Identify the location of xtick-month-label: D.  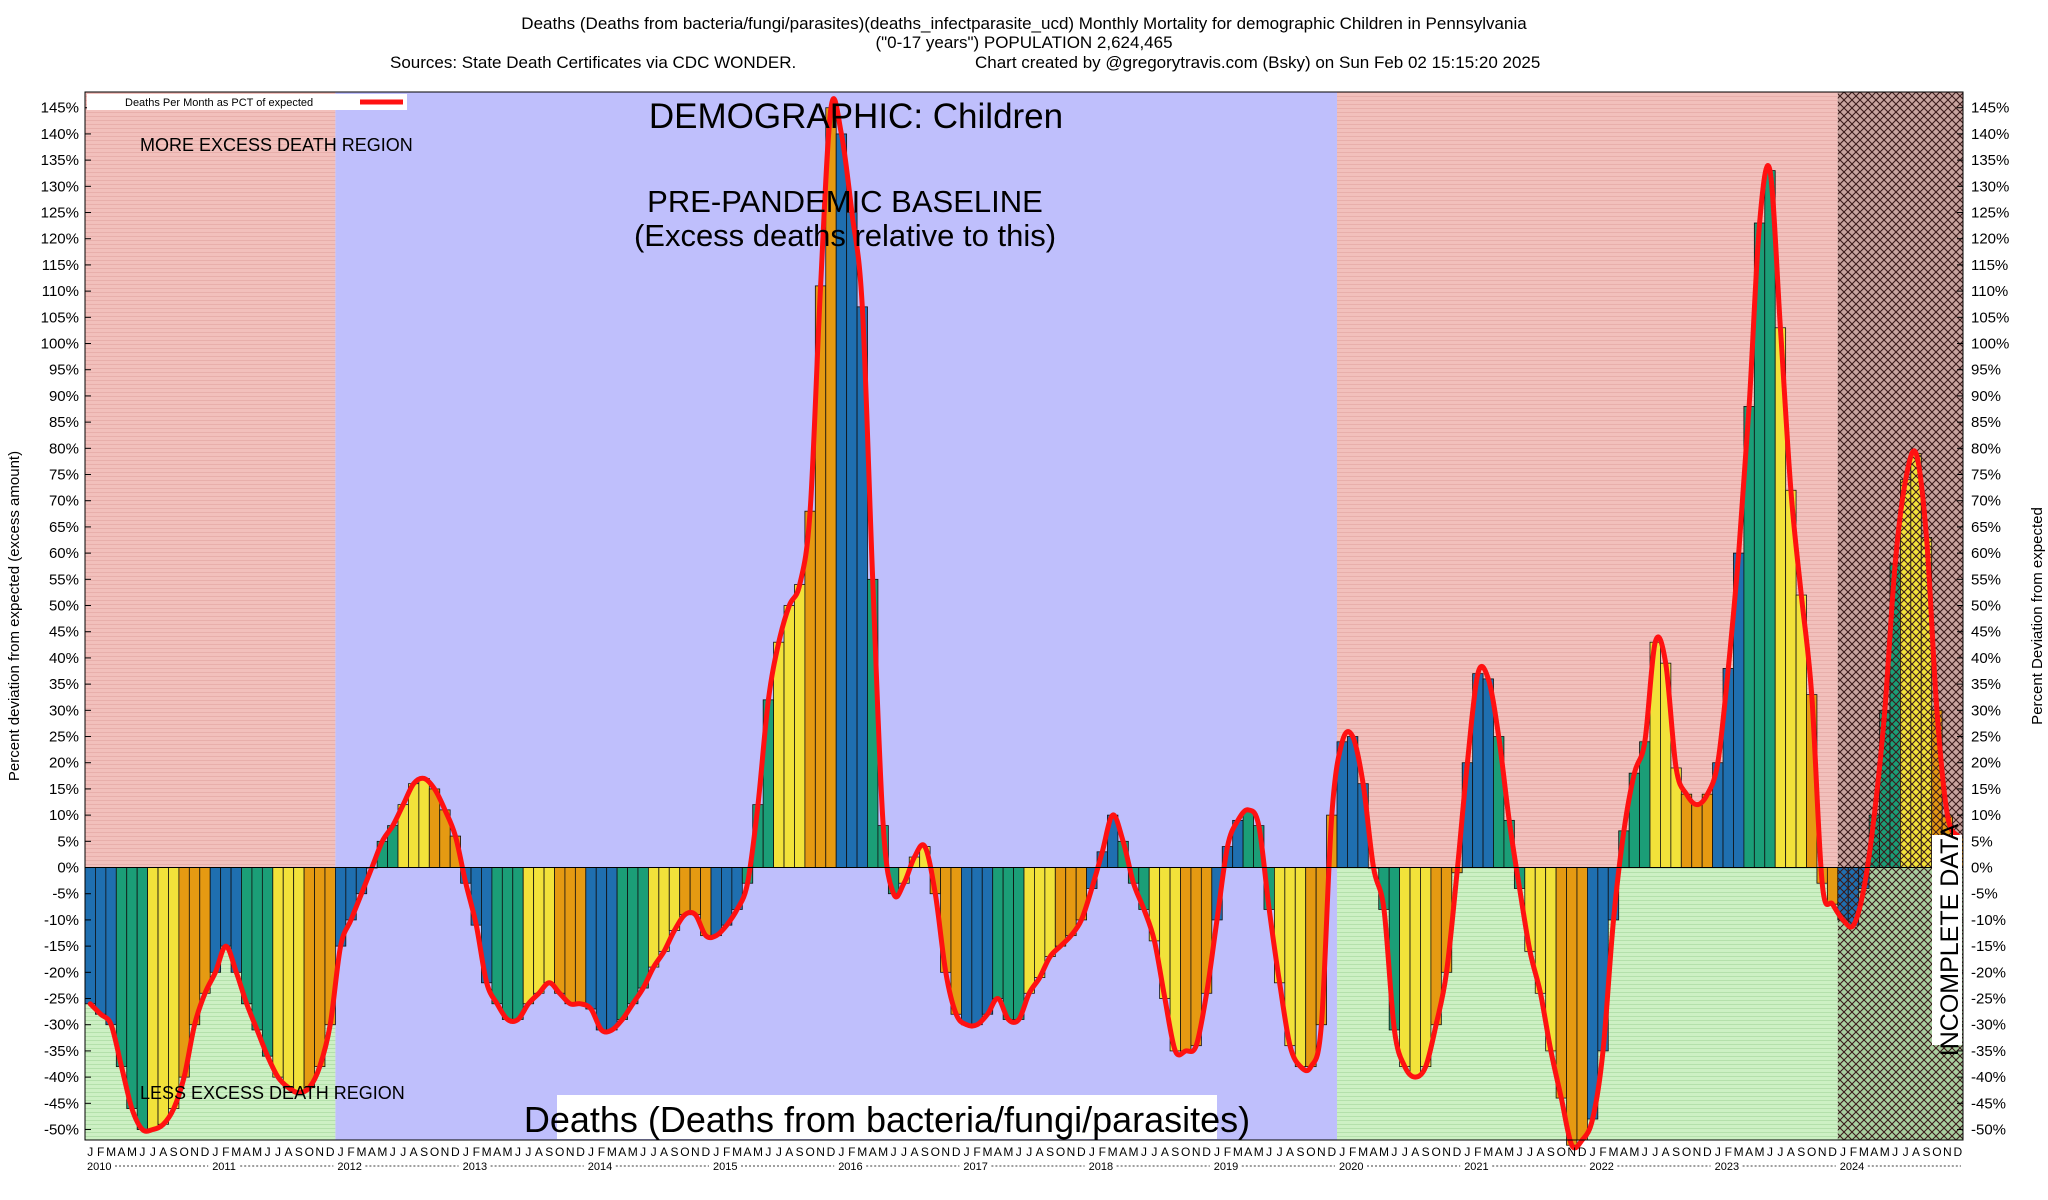
(1957, 1152).